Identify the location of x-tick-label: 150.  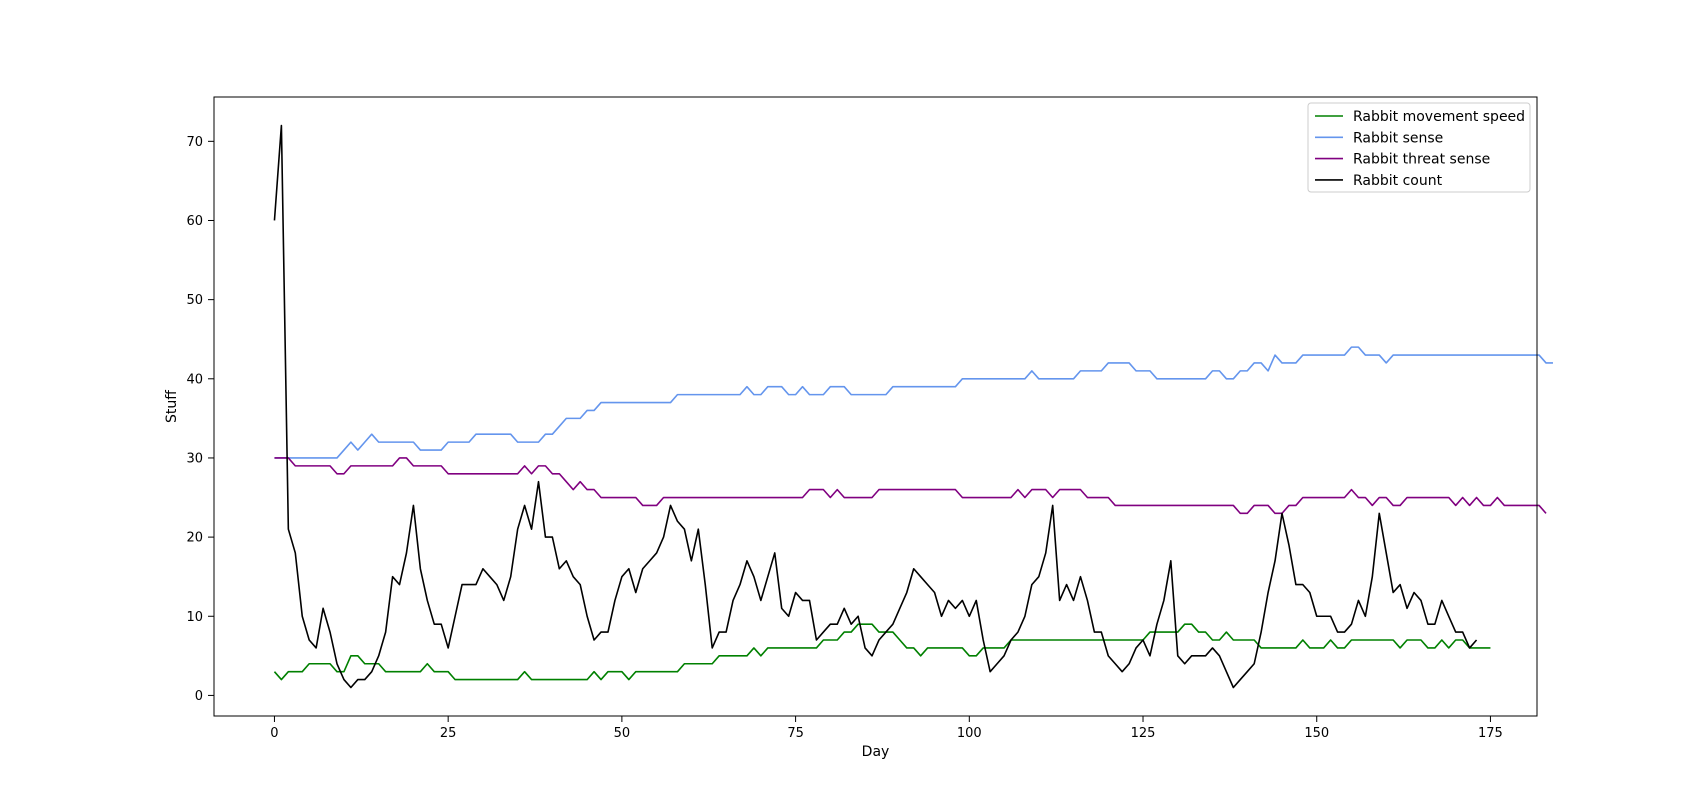
(1316, 733).